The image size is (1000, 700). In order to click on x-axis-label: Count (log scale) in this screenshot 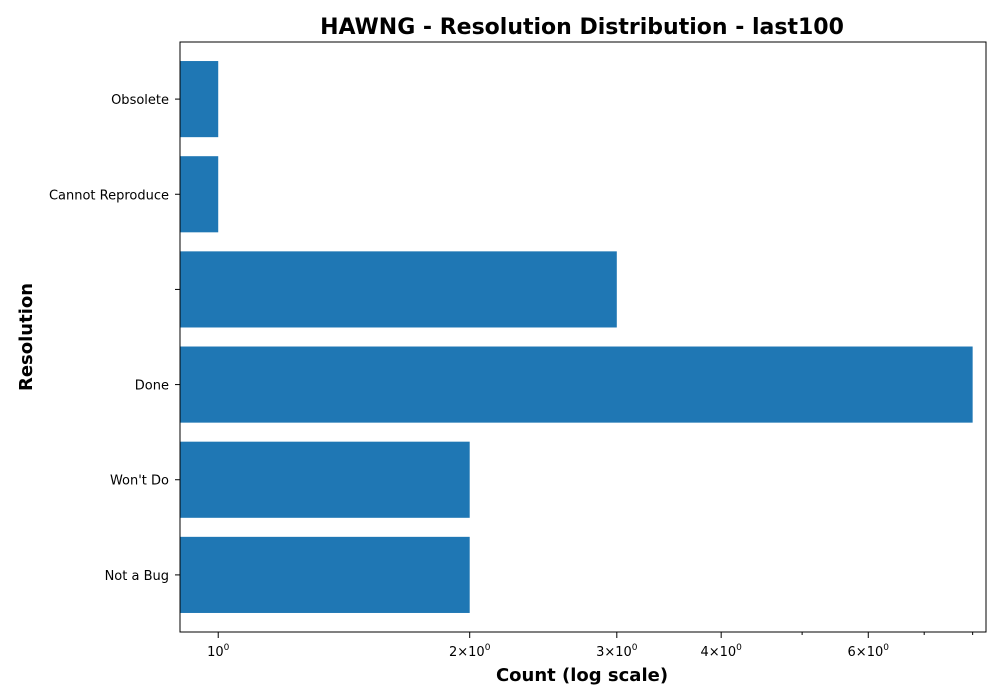, I will do `click(582, 675)`.